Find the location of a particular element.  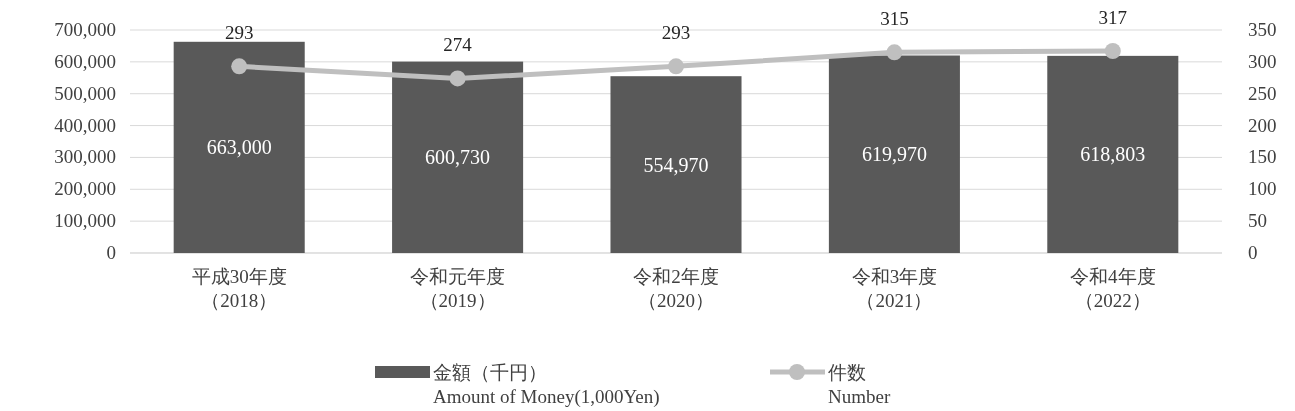

y-tick-label: 200,000 is located at coordinates (85, 189).